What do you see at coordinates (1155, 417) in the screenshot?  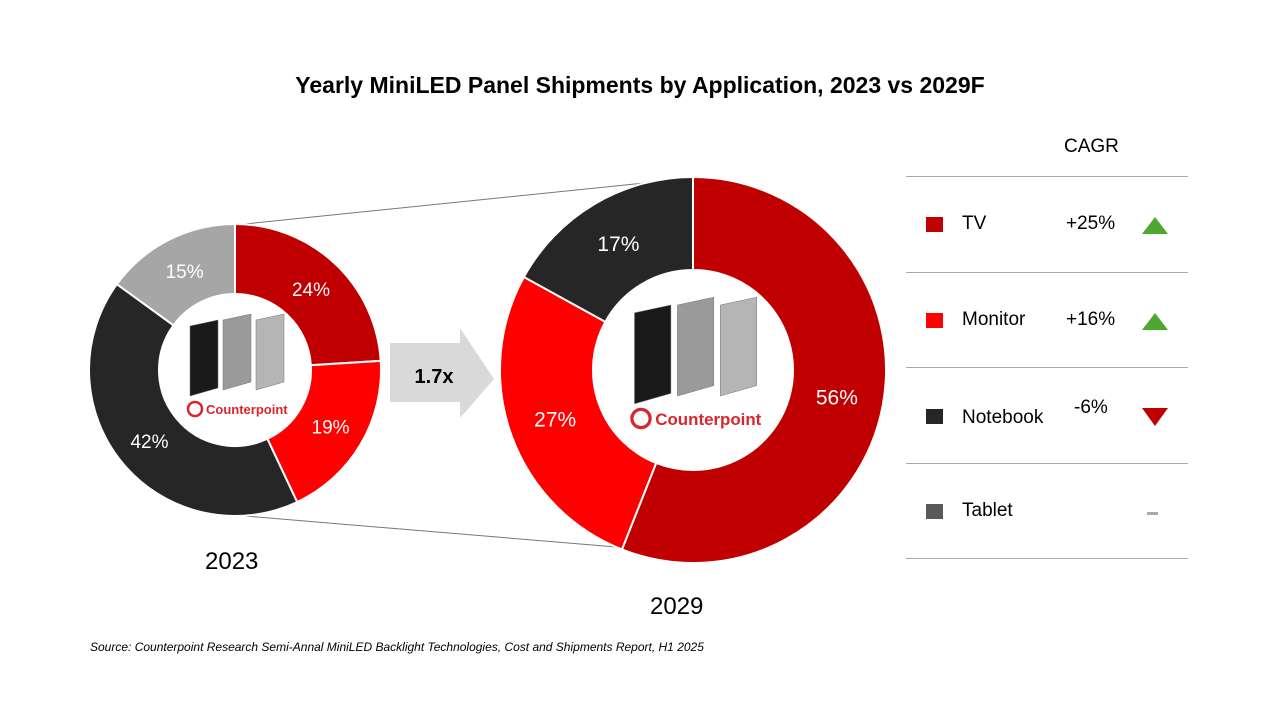 I see `down-triangle-icon` at bounding box center [1155, 417].